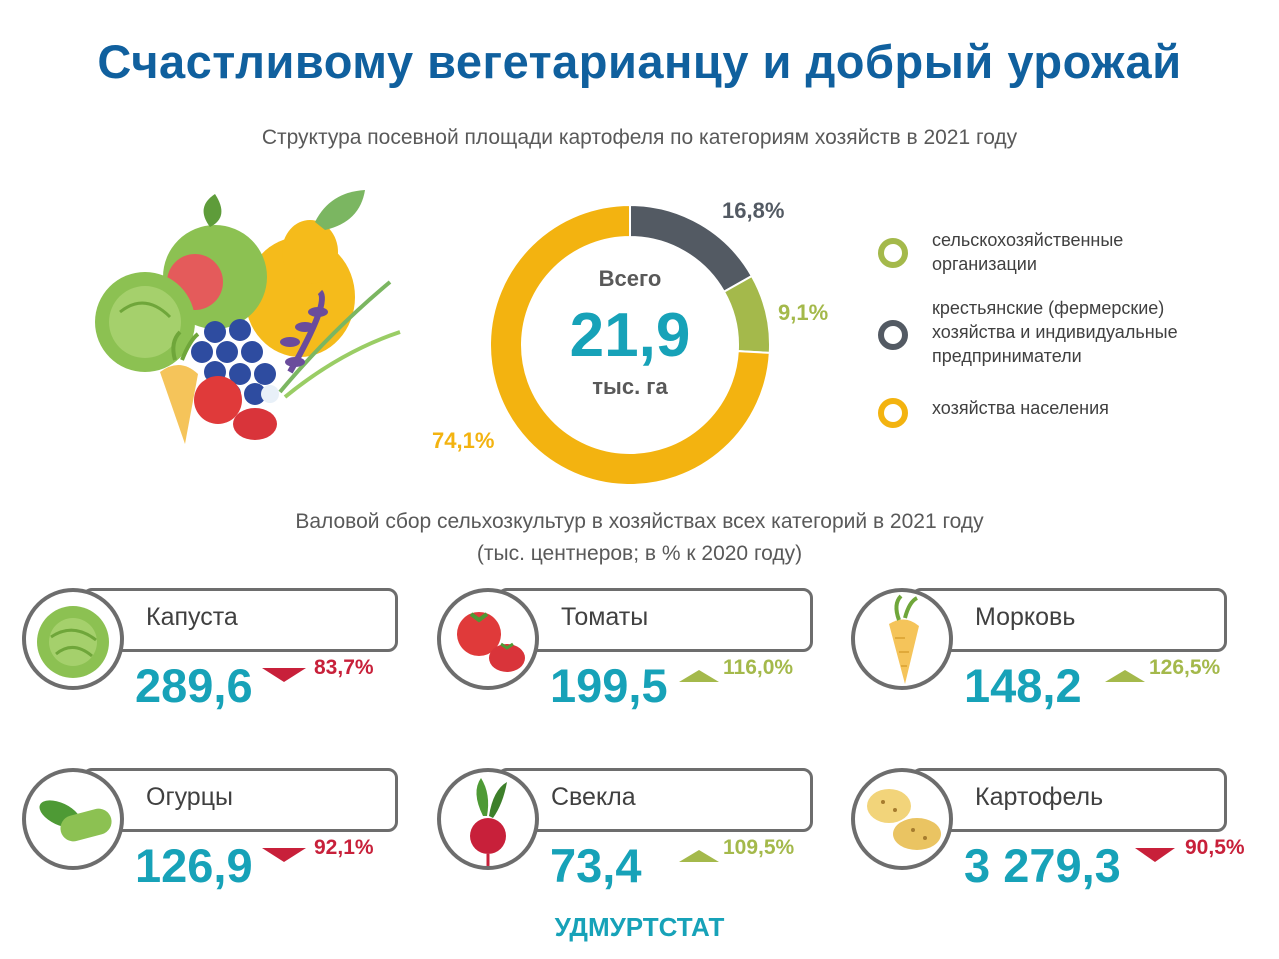  Describe the element at coordinates (1020, 408) in the screenshot. I see `legend-label: хозяйства населения` at that location.